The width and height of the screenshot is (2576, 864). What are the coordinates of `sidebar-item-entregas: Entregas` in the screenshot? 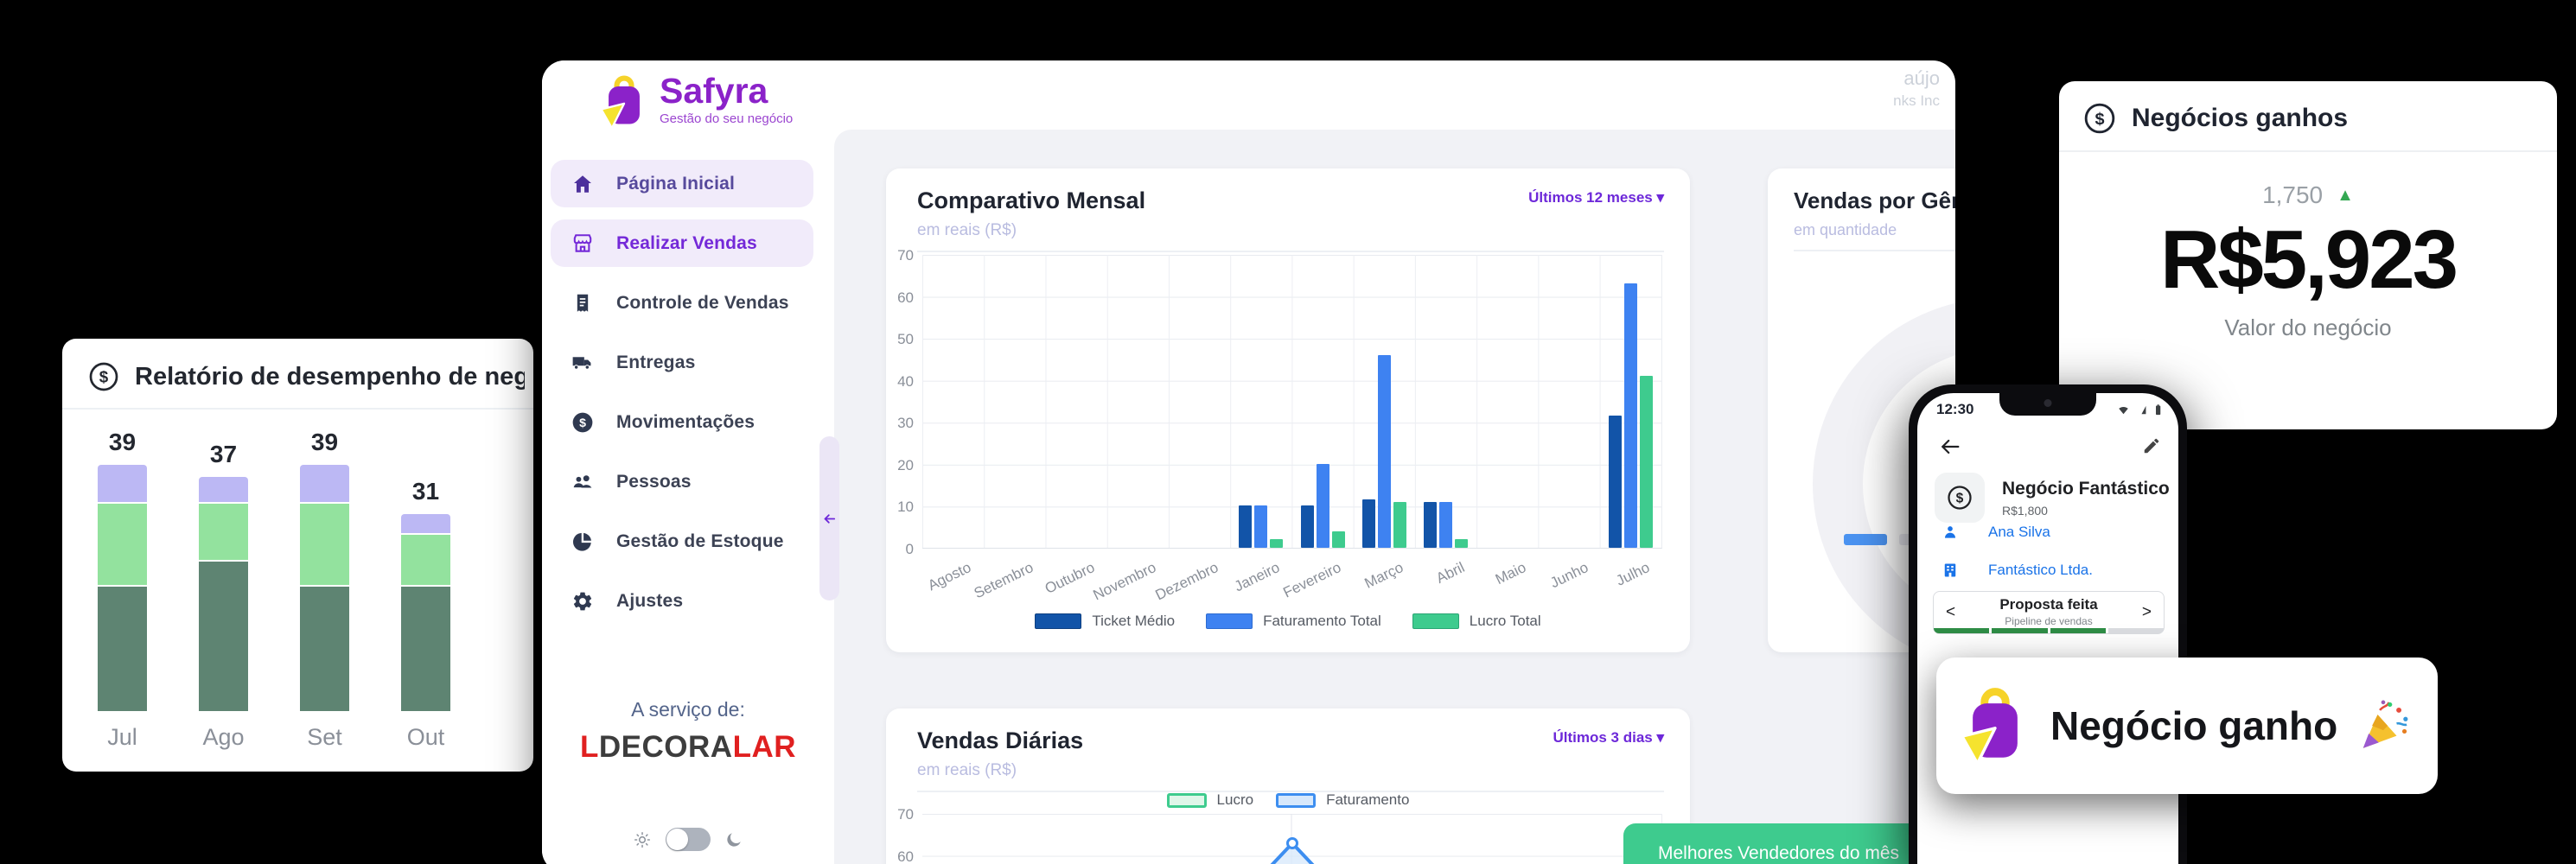 It's located at (682, 362).